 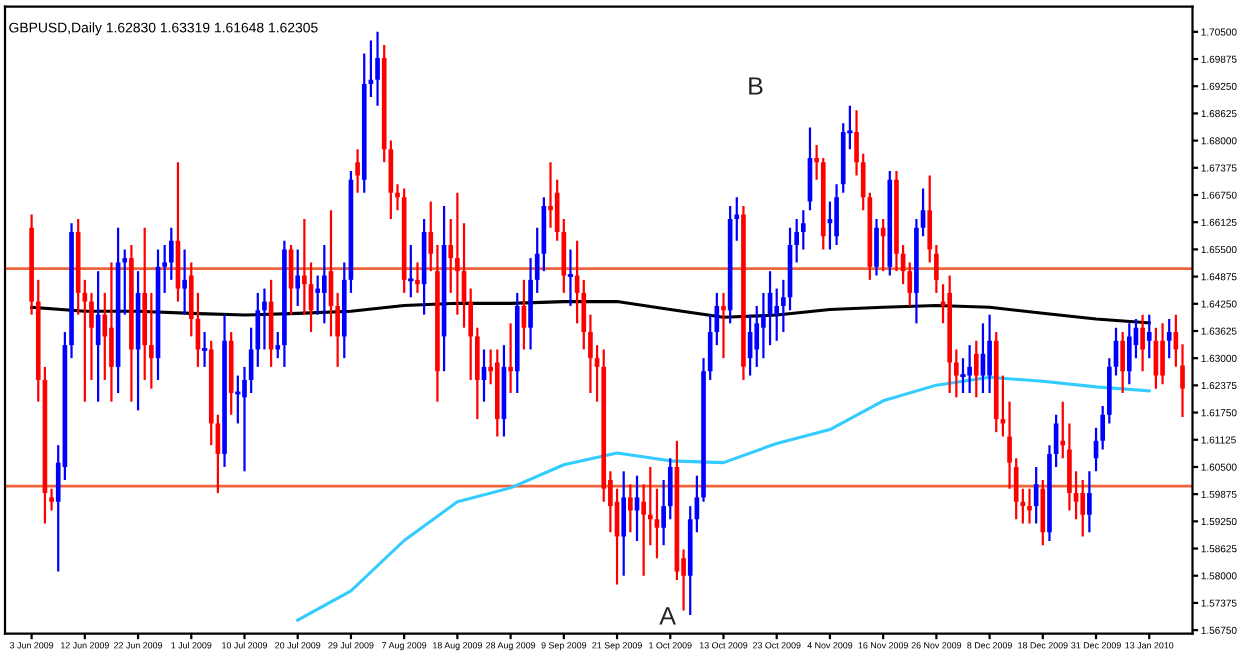 I want to click on annotation: B, so click(x=756, y=86).